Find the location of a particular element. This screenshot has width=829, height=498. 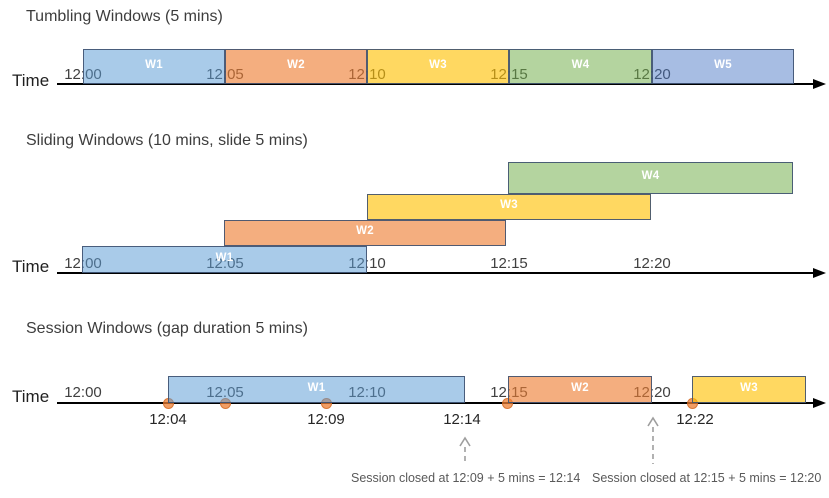

event-time-label: 12:09 is located at coordinates (326, 419).